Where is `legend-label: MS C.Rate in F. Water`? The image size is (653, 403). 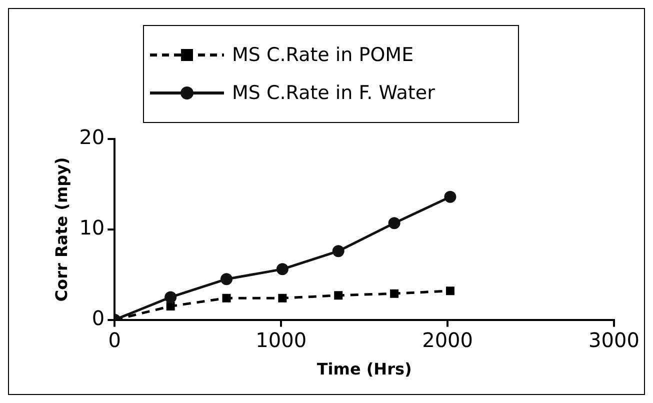
legend-label: MS C.Rate in F. Water is located at coordinates (333, 93).